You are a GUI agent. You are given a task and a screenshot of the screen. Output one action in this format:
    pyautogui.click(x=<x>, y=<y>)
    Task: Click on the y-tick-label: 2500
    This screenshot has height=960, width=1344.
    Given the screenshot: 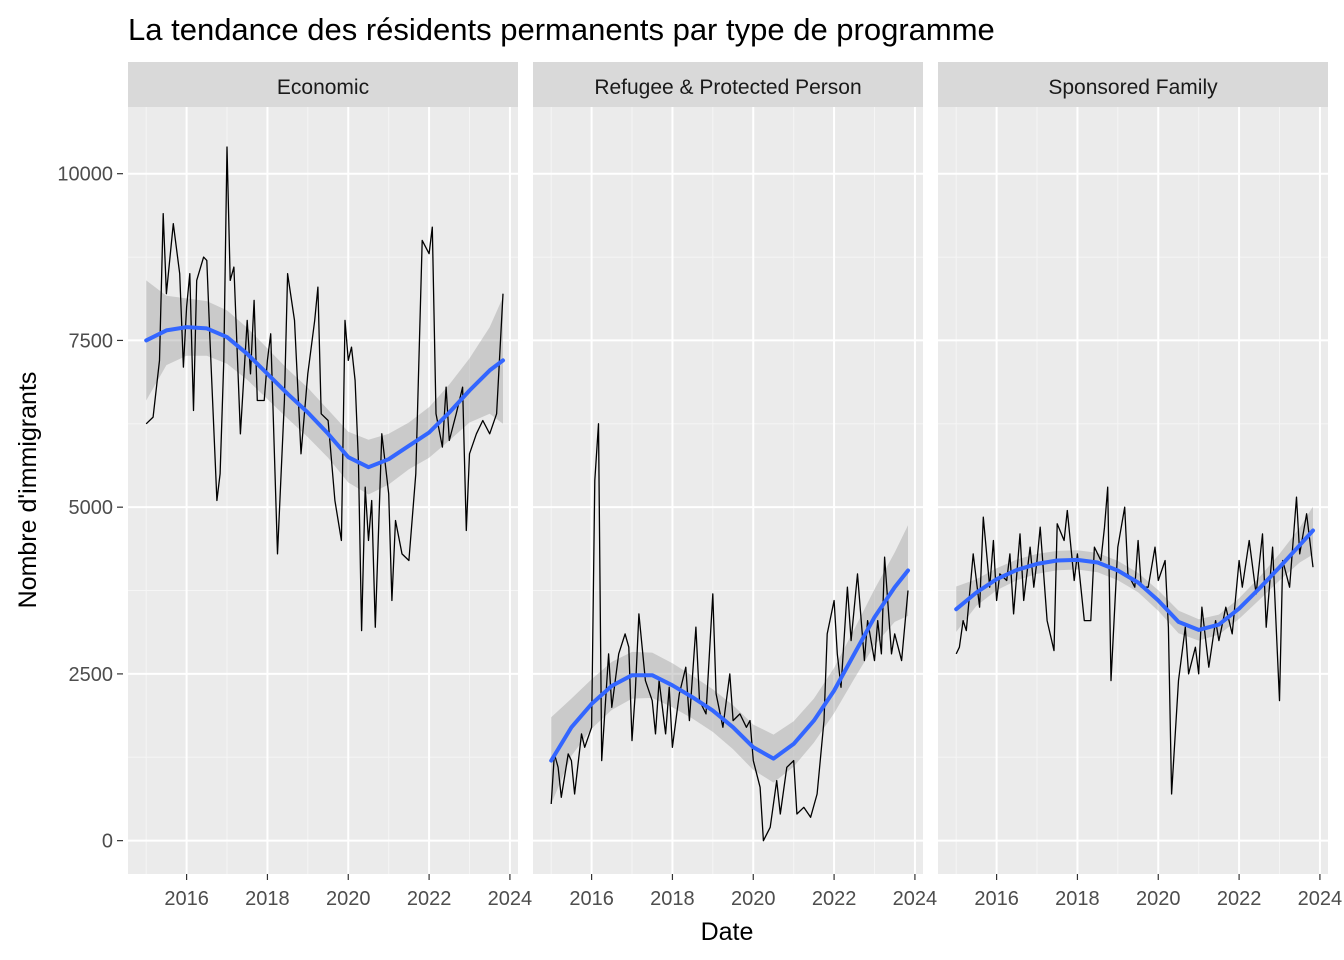 What is the action you would take?
    pyautogui.click(x=91, y=675)
    